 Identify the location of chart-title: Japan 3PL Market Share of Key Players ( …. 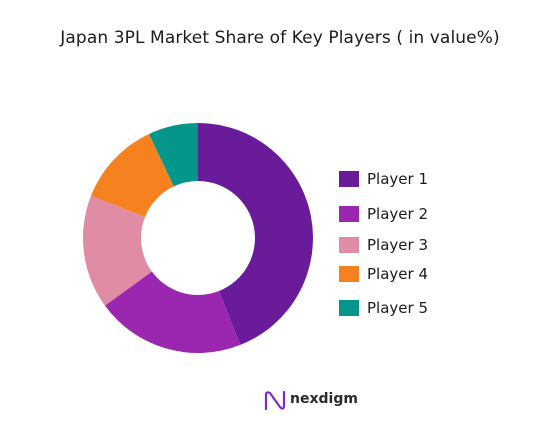
(280, 38).